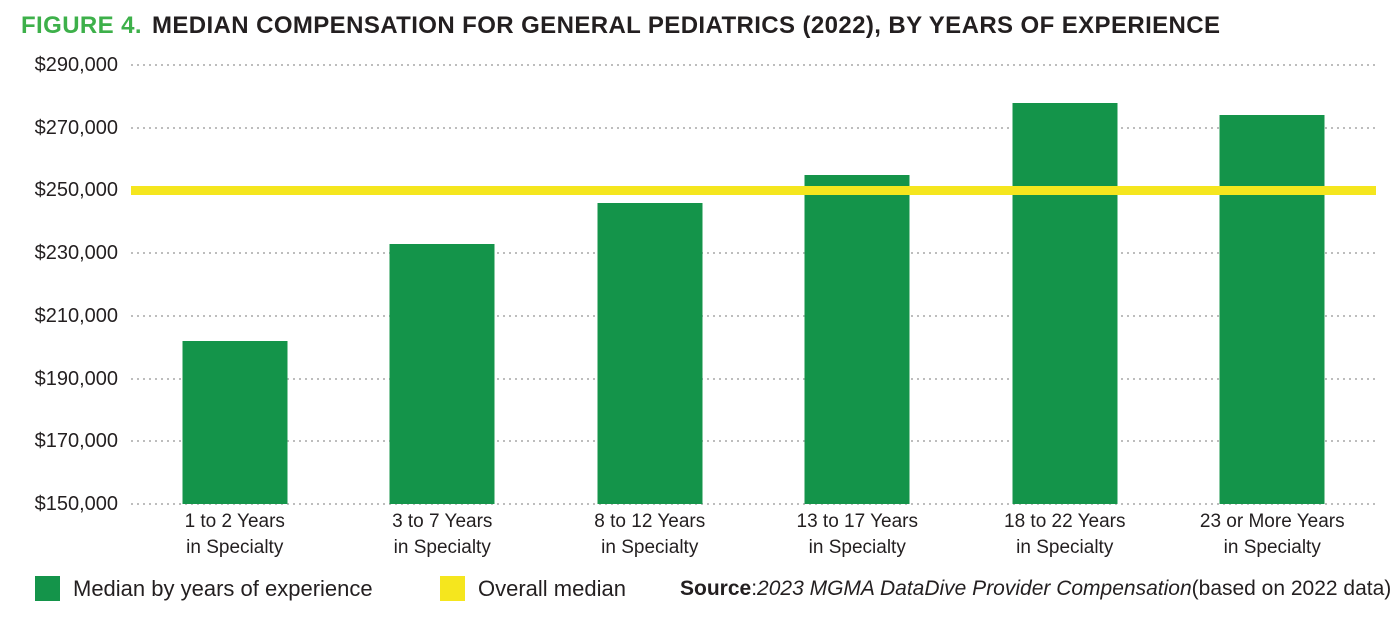 The image size is (1400, 634). What do you see at coordinates (234, 521) in the screenshot?
I see `x-tick-label-line: 1 to 2 Years` at bounding box center [234, 521].